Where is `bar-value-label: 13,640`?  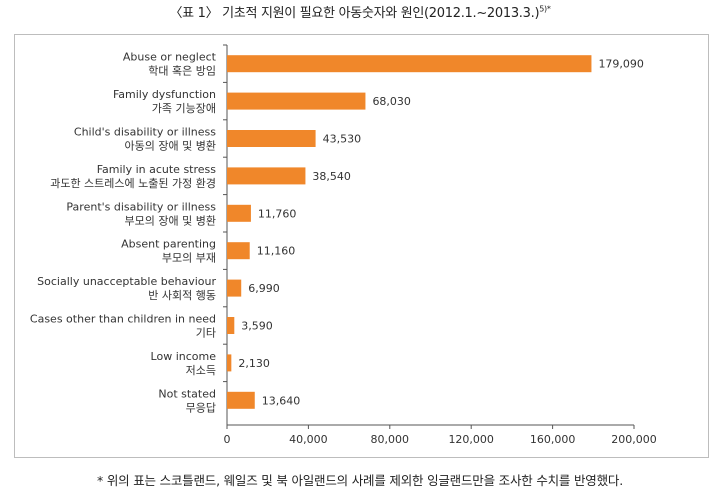 bar-value-label: 13,640 is located at coordinates (281, 400).